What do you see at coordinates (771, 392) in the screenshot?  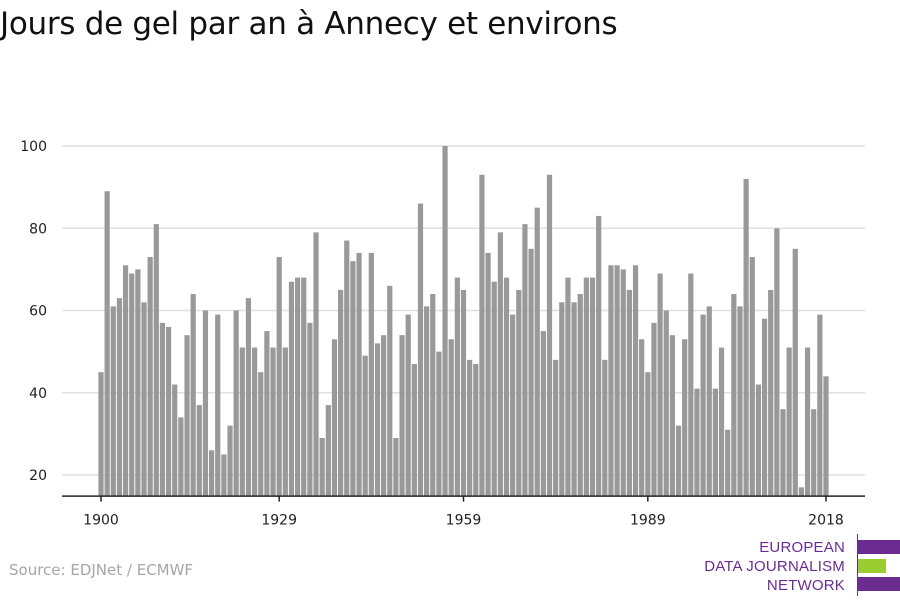 I see `bar-2009` at bounding box center [771, 392].